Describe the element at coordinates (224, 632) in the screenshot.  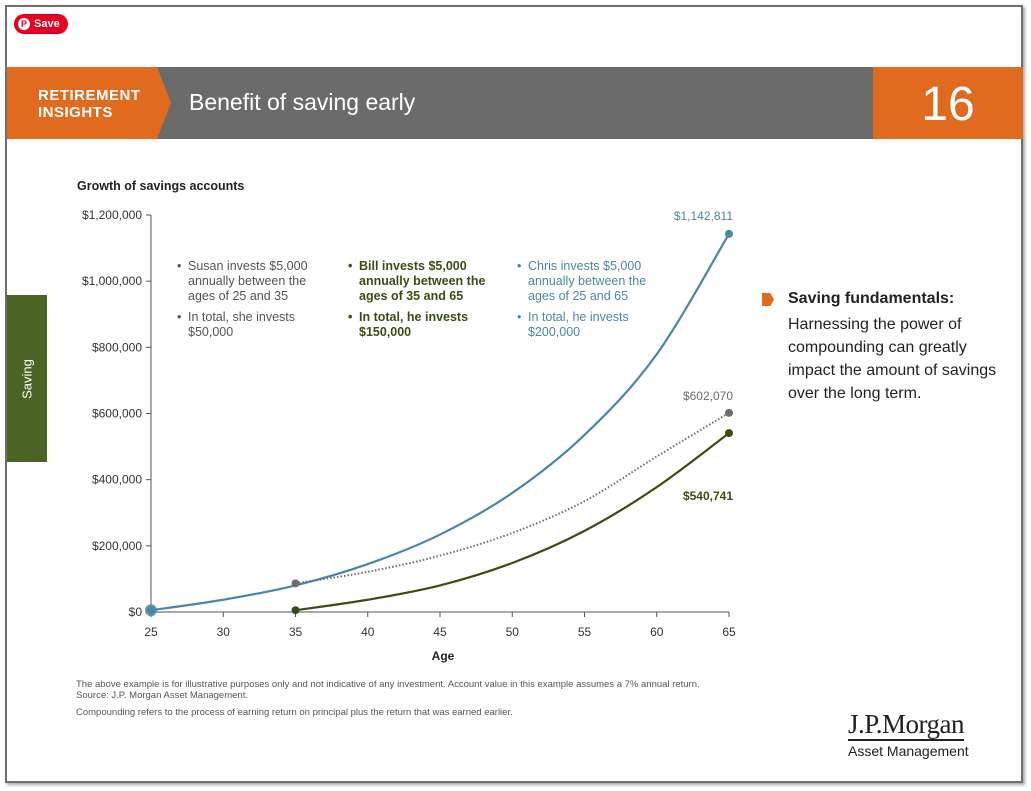
I see `x-tick-label: 30` at that location.